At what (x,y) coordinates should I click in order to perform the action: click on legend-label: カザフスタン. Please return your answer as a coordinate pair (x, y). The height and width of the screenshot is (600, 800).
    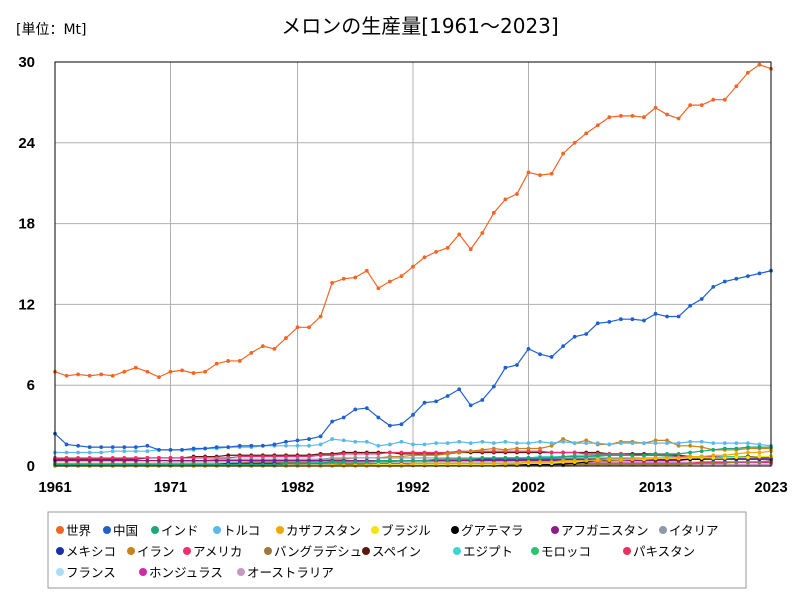
    Looking at the image, I should click on (323, 530).